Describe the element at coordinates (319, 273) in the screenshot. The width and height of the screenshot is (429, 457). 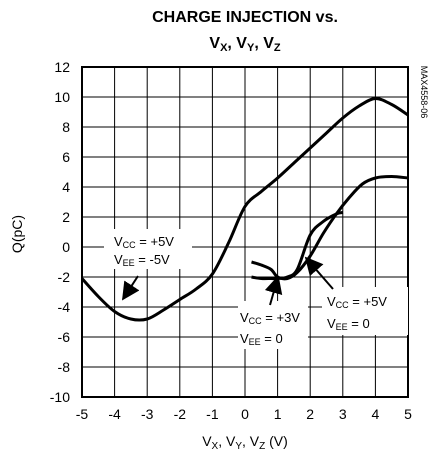
I see `annotation-right-arrow` at that location.